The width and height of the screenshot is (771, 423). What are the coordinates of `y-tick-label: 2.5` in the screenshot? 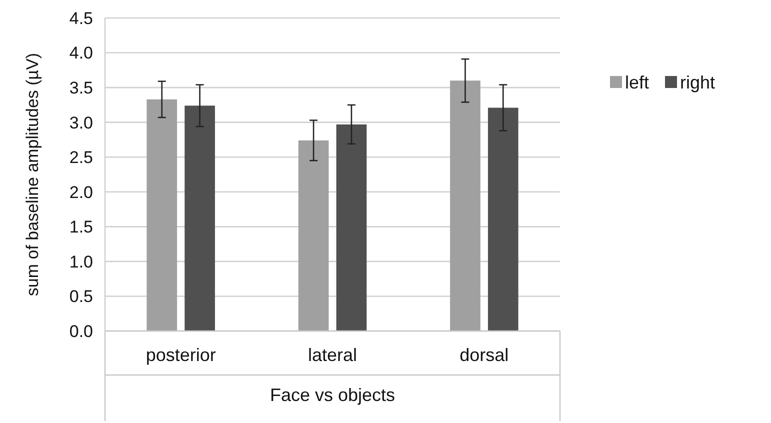 It's located at (81, 158).